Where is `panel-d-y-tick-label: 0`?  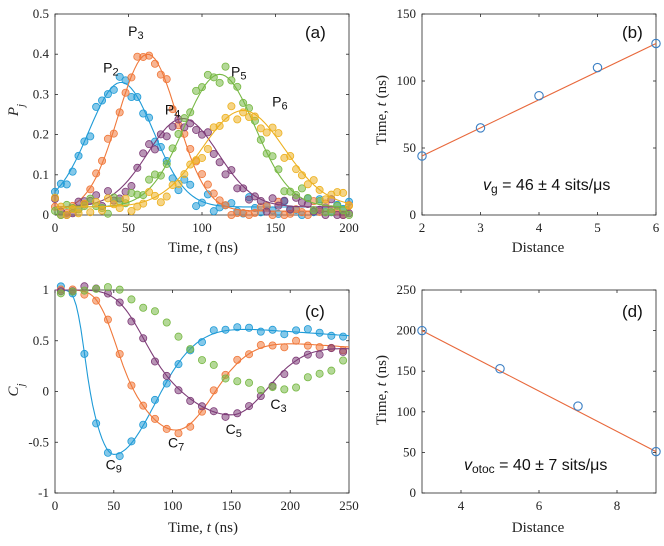
panel-d-y-tick-label: 0 is located at coordinates (413, 492).